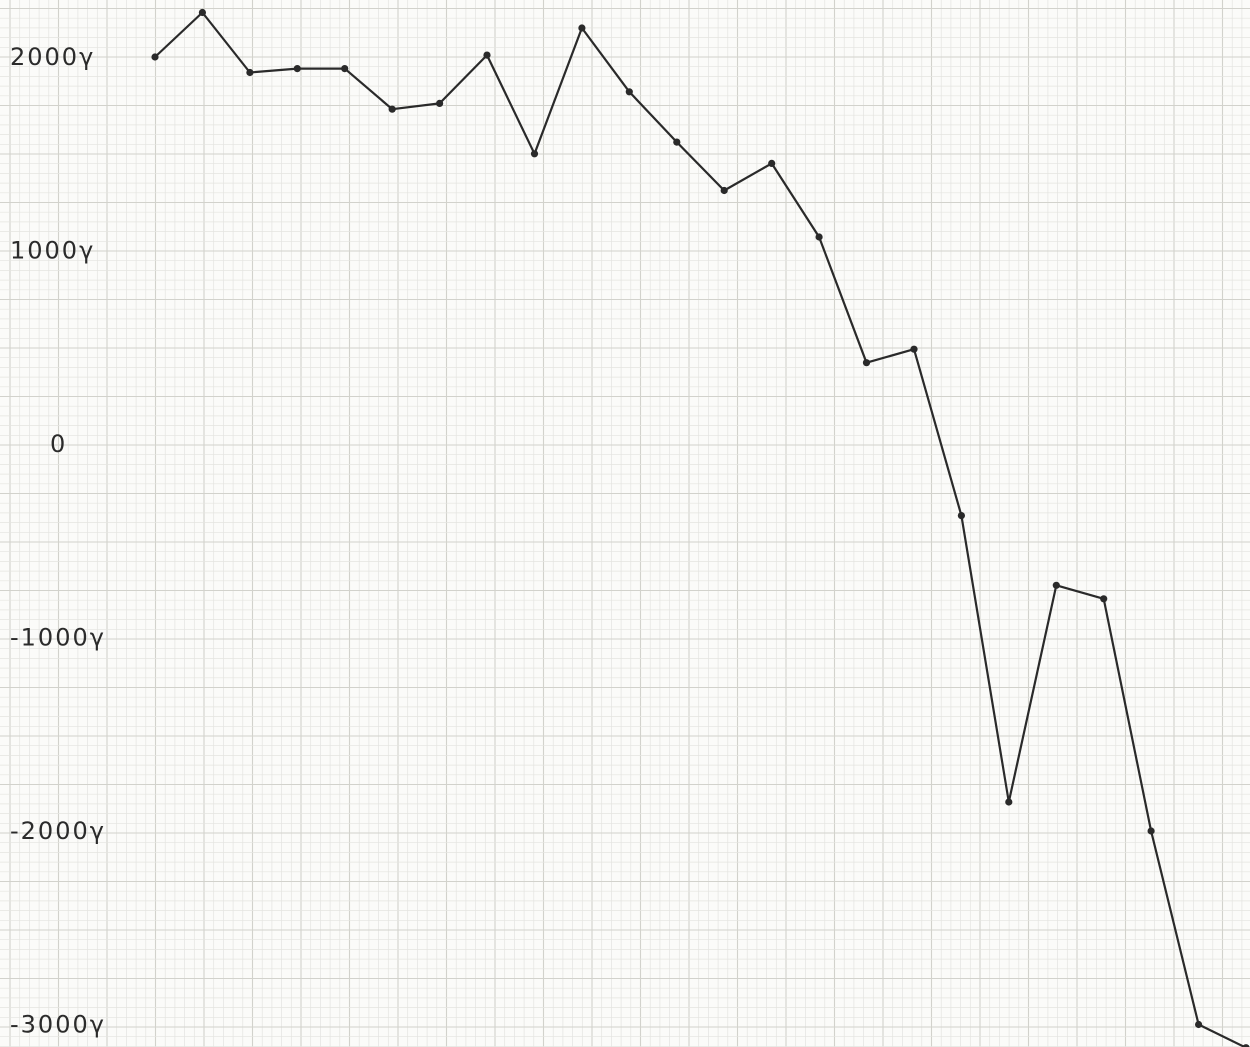 The width and height of the screenshot is (1250, 1047). What do you see at coordinates (52, 57) in the screenshot?
I see `y-tick-label: 2000γ` at bounding box center [52, 57].